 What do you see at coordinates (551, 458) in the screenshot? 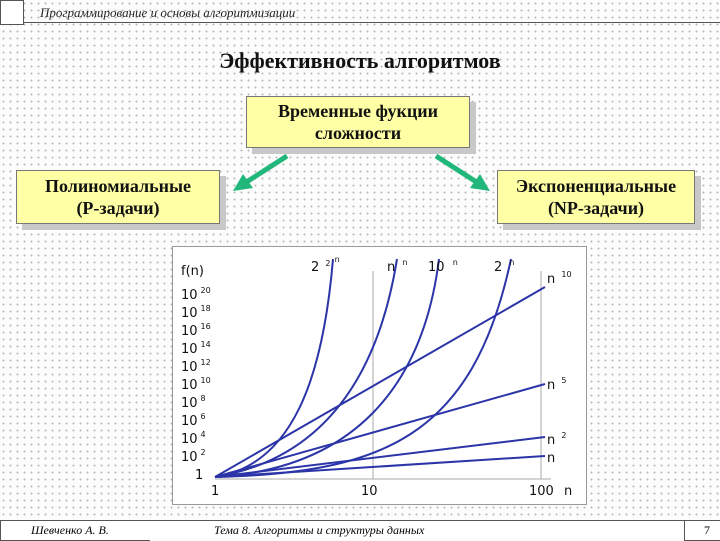
I see `label-n: n` at bounding box center [551, 458].